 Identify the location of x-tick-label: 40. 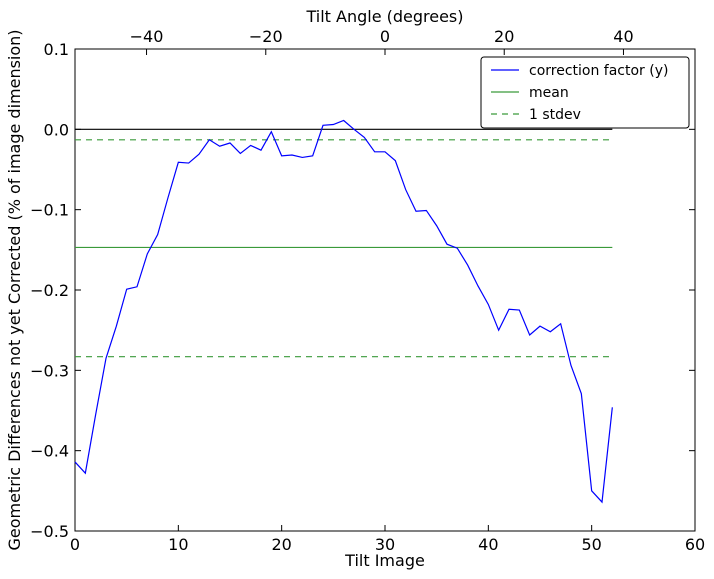
(488, 544).